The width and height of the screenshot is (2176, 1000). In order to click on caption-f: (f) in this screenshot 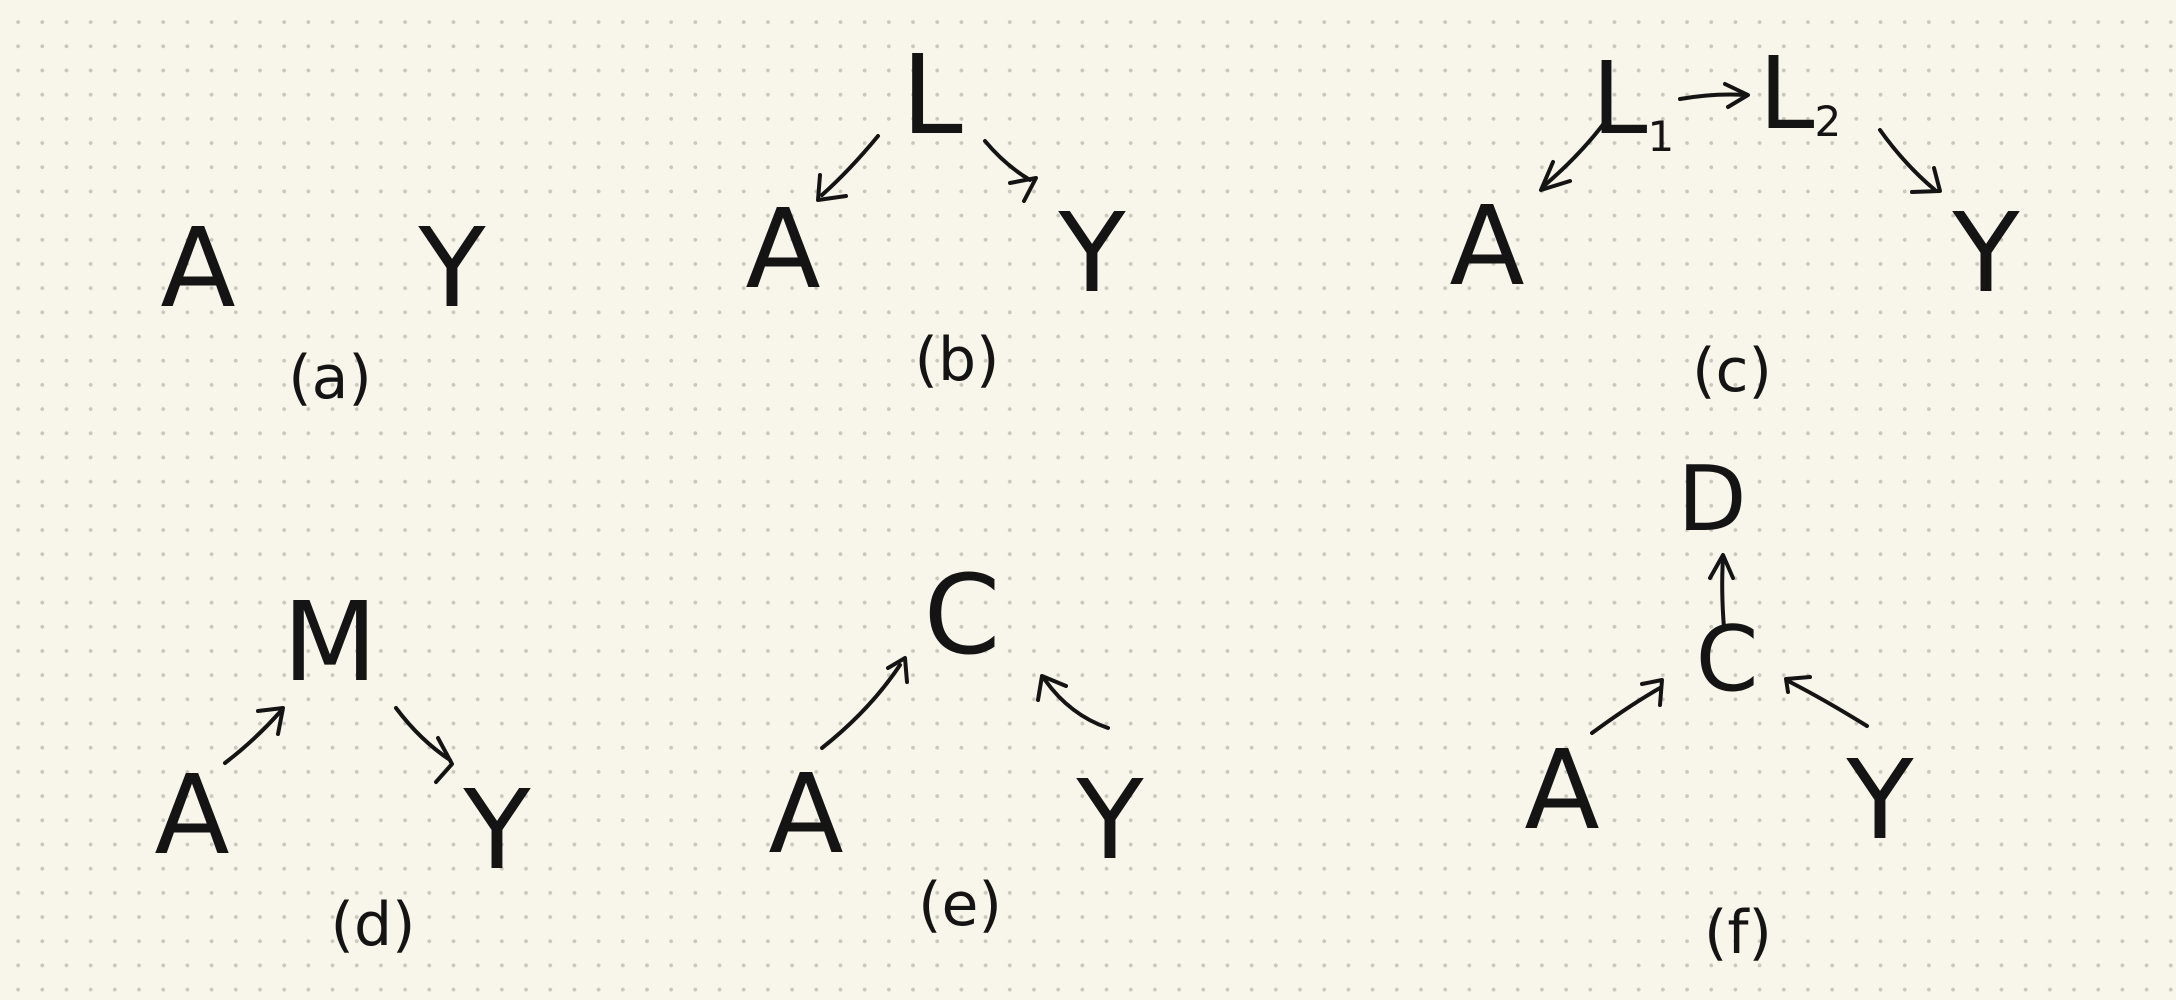, I will do `click(1738, 933)`.